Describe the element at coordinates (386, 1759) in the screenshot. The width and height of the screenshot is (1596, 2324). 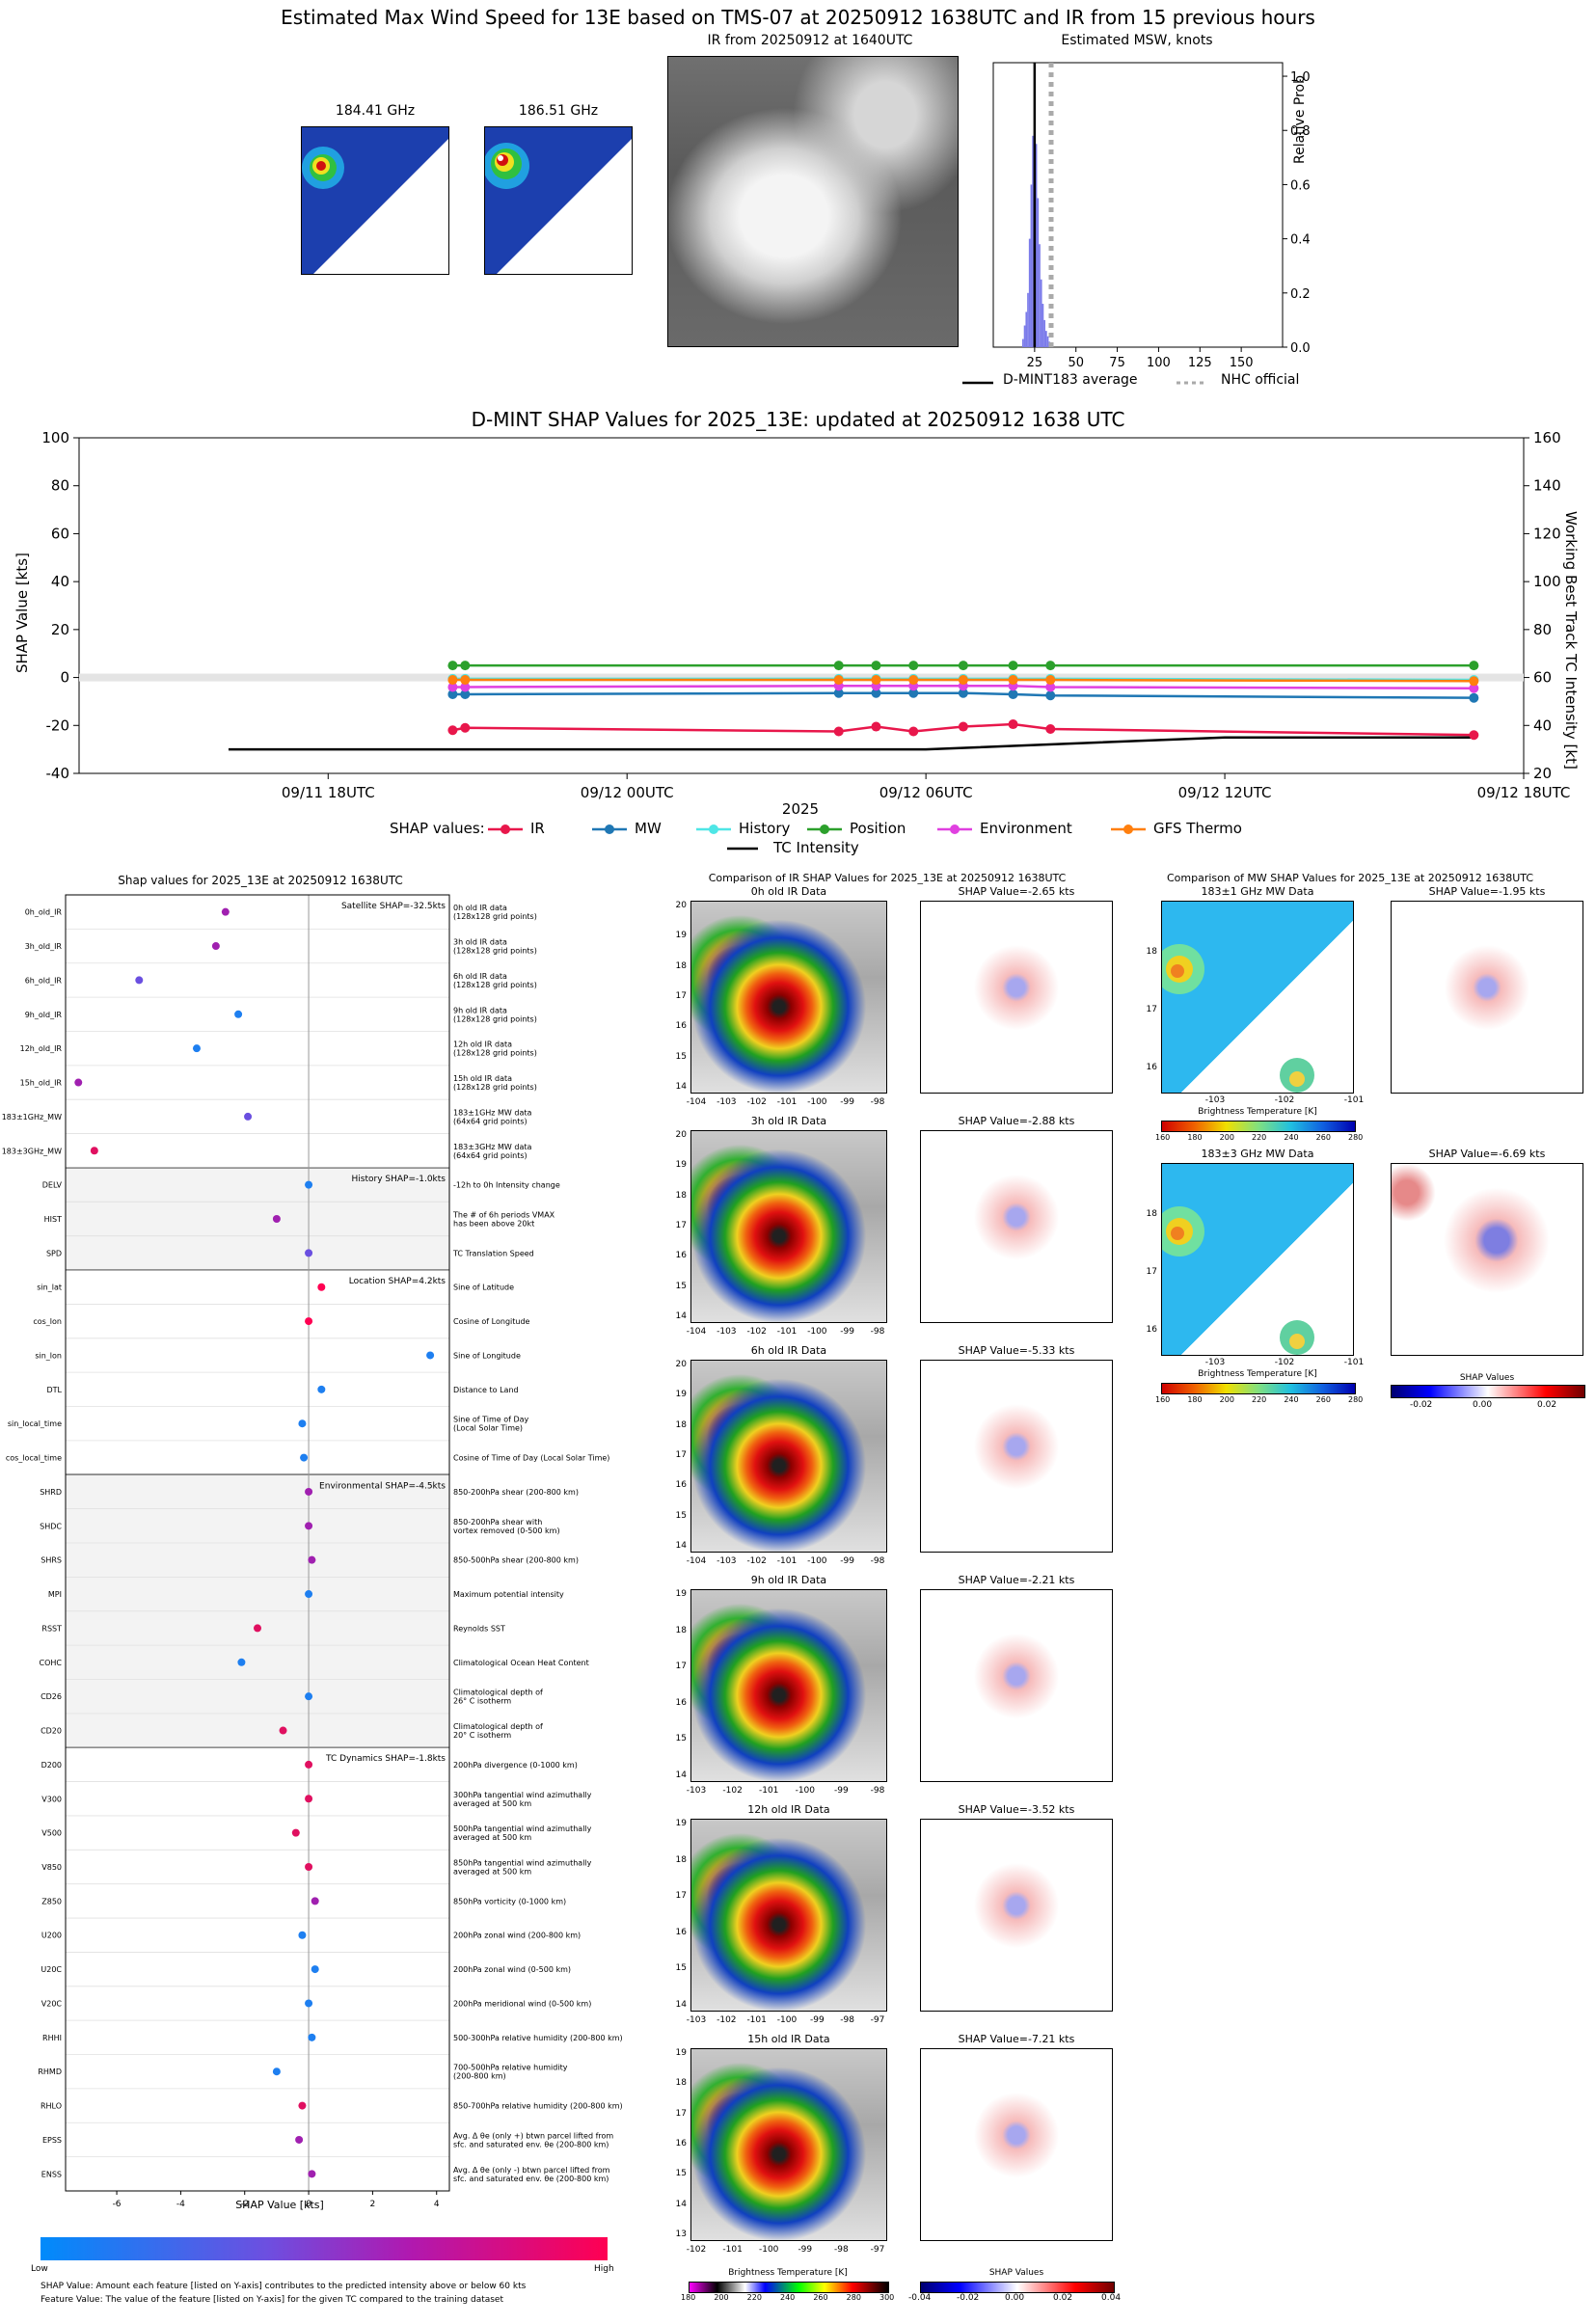
I see `feature-group-label: TC Dynamics SHAP=-1.8kts` at that location.